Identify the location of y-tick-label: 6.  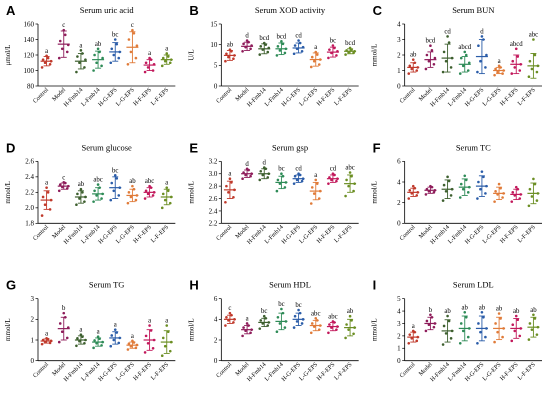
(216, 299).